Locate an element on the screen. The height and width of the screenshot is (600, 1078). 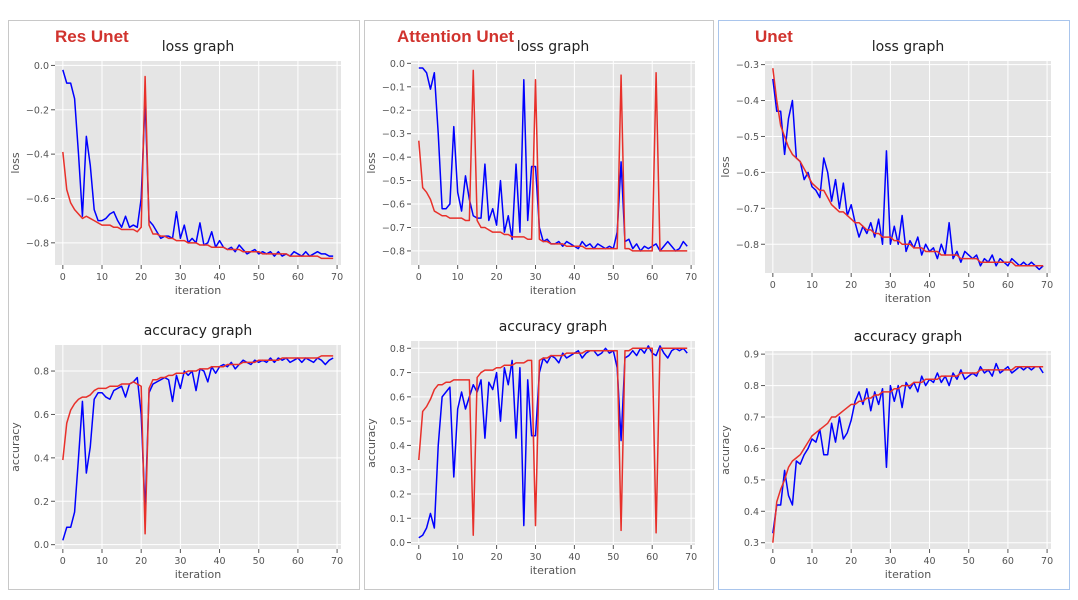
y-tick-label-1: 0.4 is located at coordinates (751, 512).